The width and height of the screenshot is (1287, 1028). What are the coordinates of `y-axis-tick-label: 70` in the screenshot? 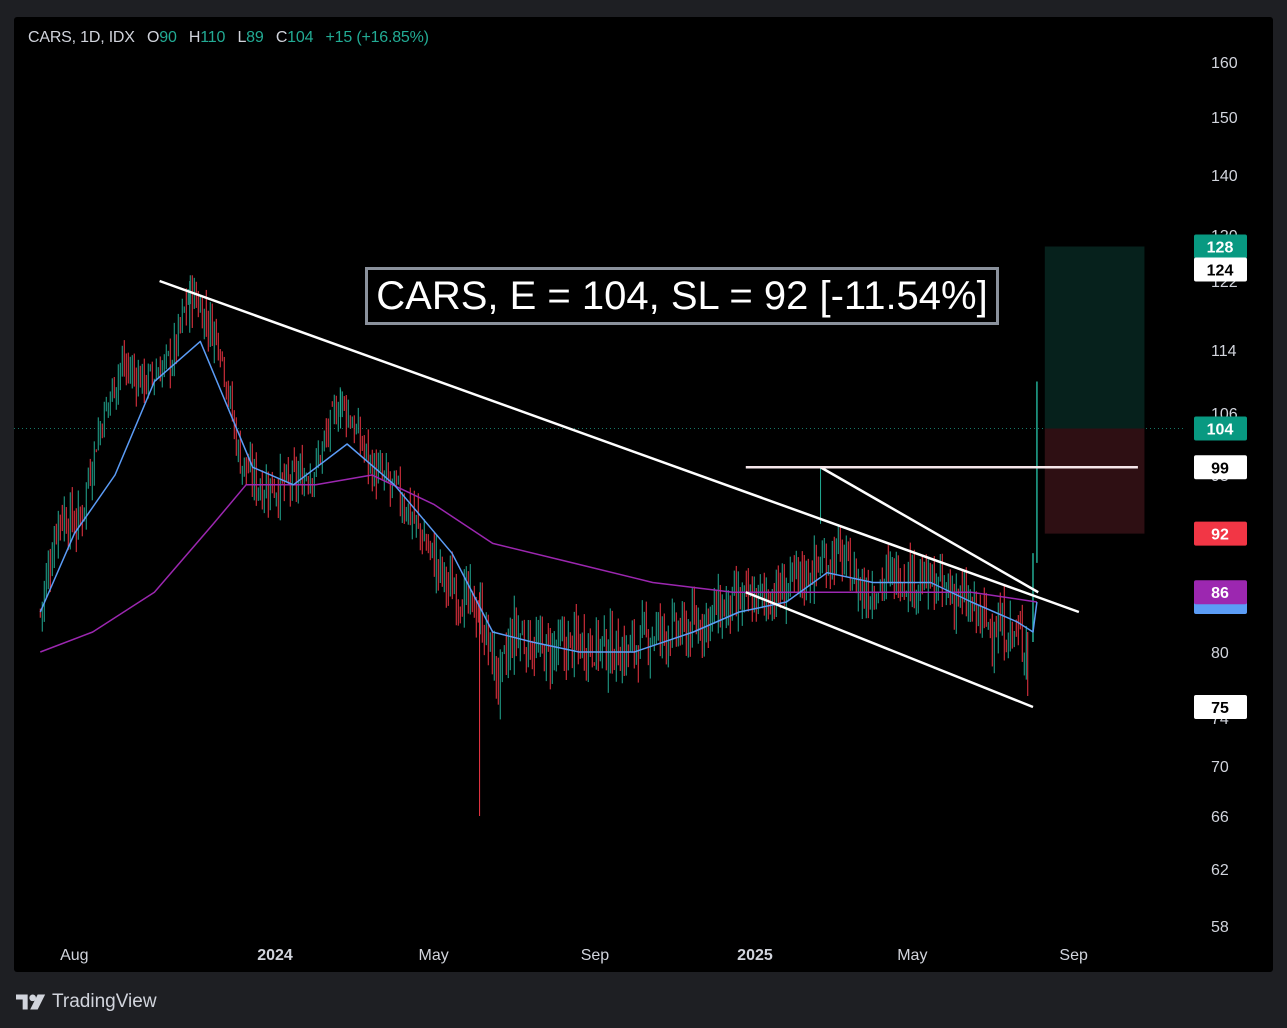 It's located at (1220, 767).